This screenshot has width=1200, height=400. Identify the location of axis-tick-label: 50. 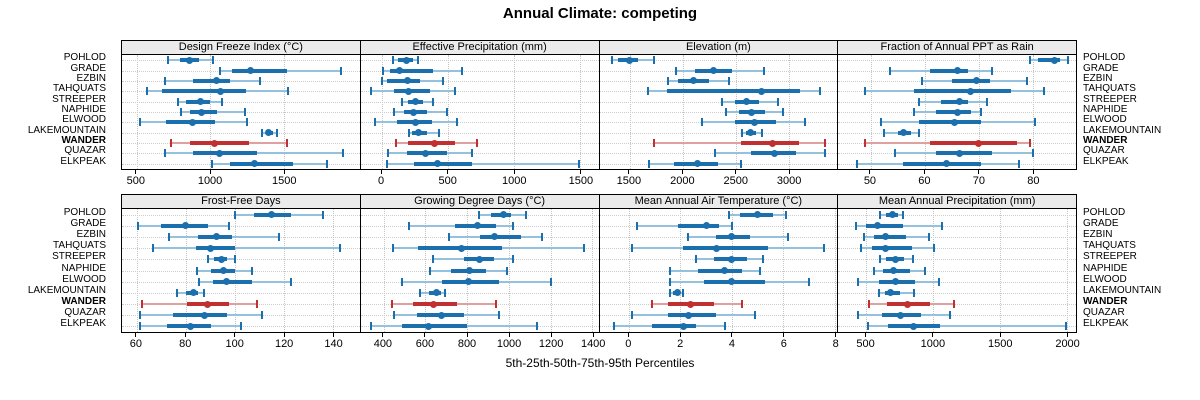
(870, 181).